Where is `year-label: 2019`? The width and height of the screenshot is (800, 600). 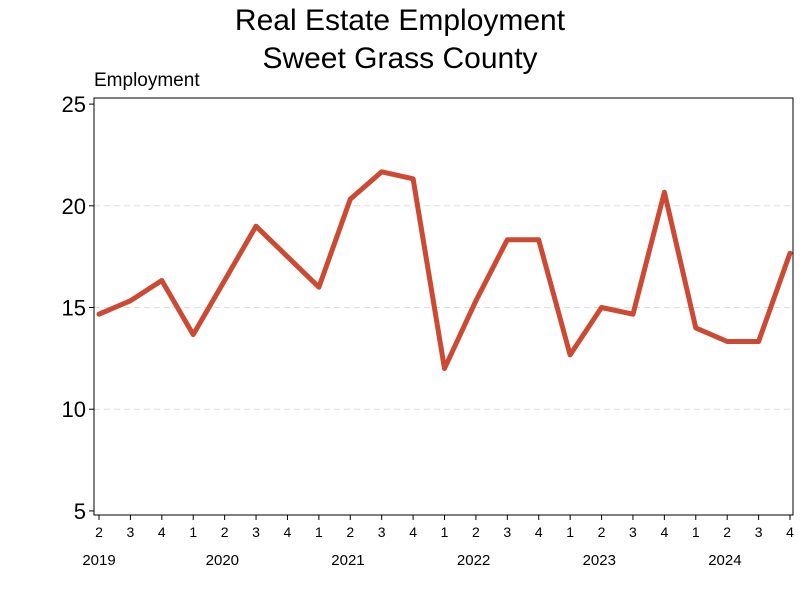 year-label: 2019 is located at coordinates (98, 560).